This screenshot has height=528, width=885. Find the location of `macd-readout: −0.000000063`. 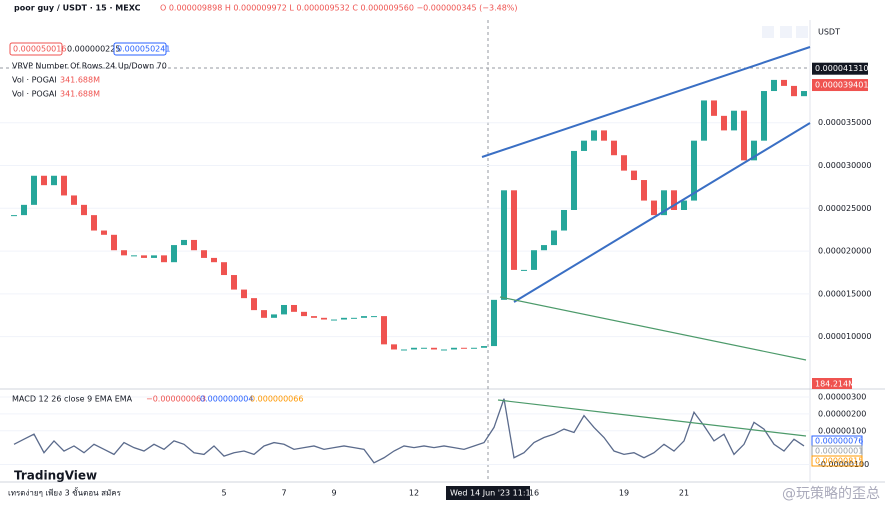

macd-readout: −0.000000063 is located at coordinates (176, 399).